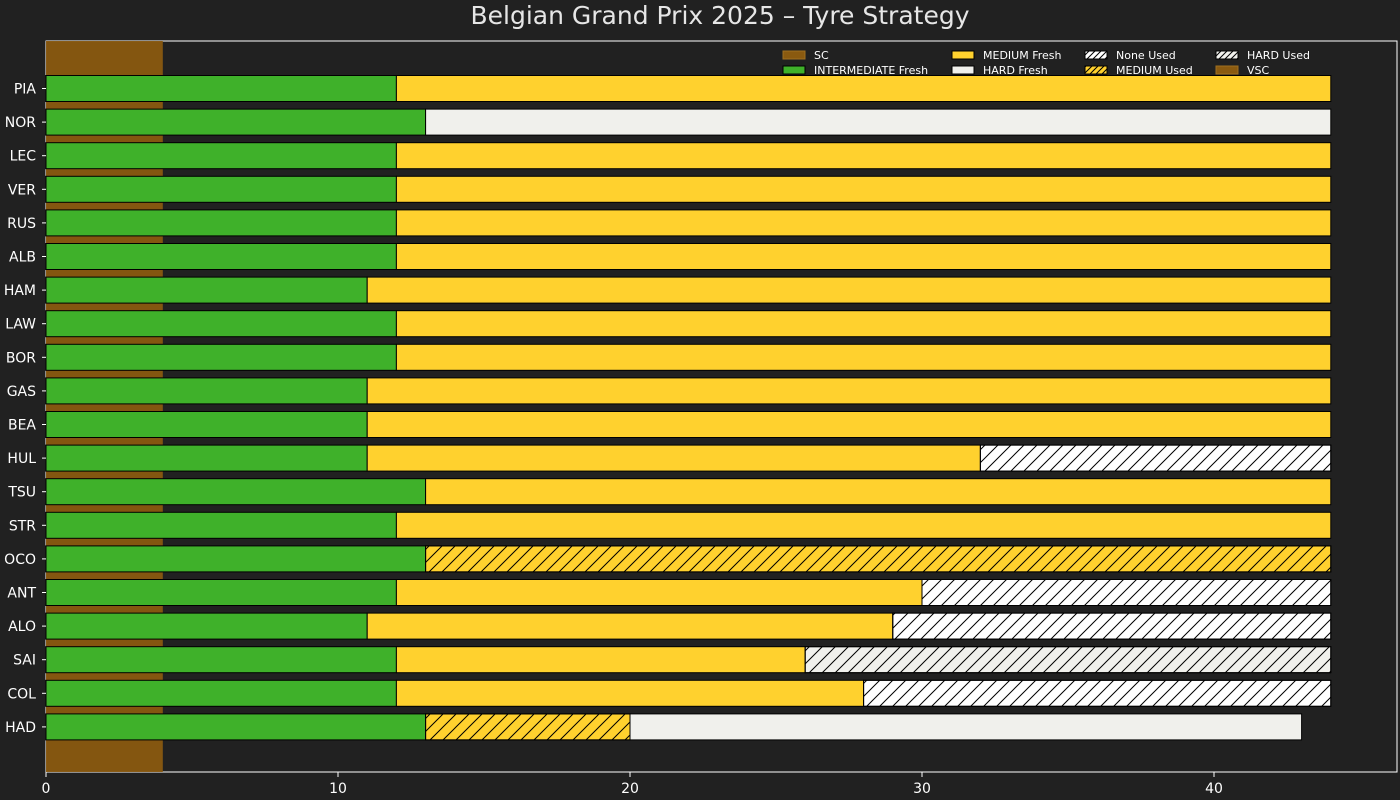 The image size is (1400, 800). Describe the element at coordinates (20, 123) in the screenshot. I see `driver-label-nor: NOR` at that location.